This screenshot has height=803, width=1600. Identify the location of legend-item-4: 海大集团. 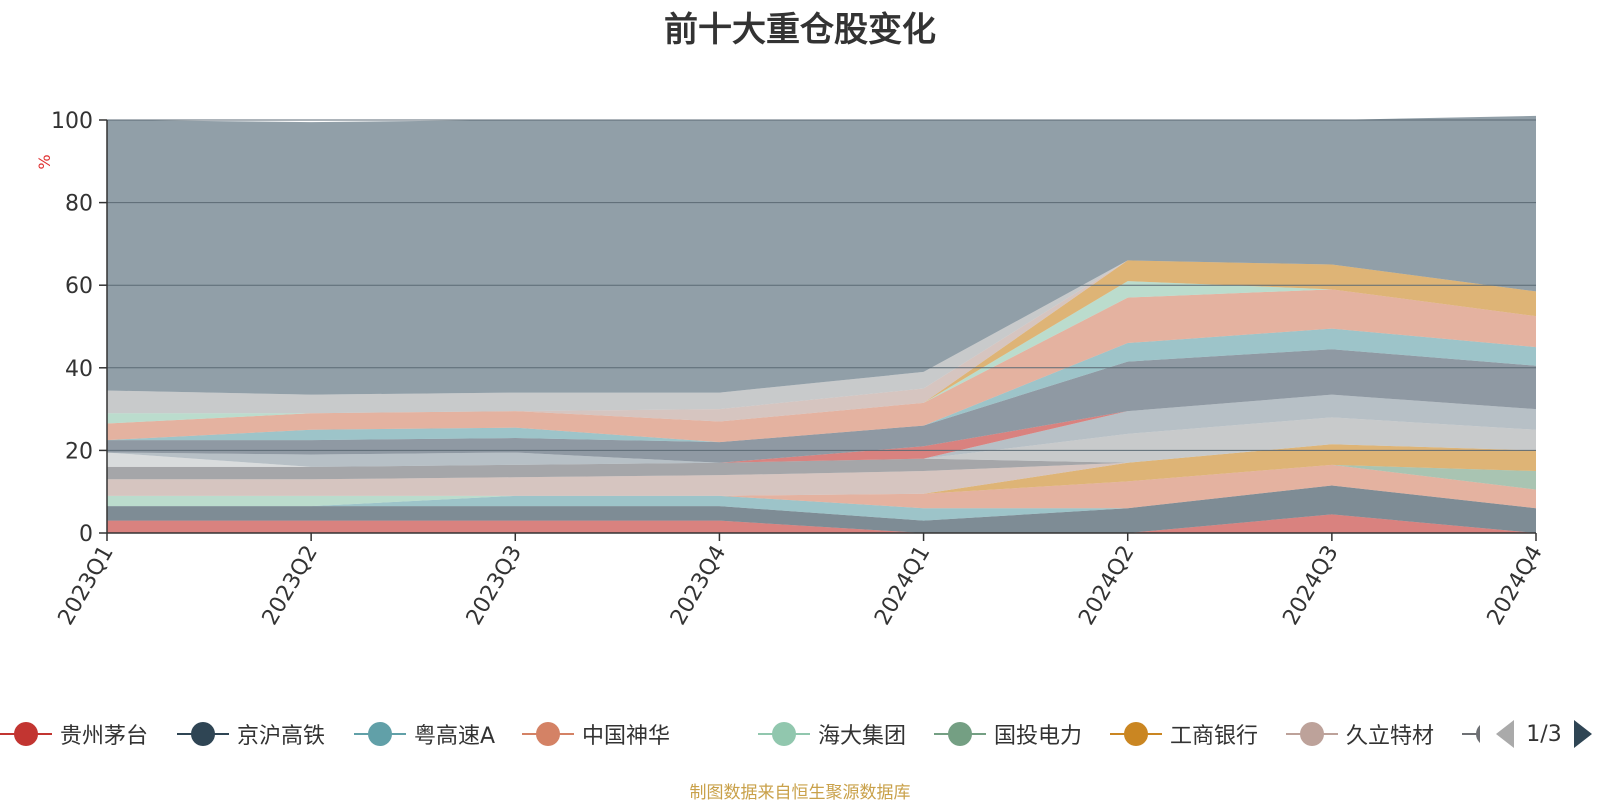
(832, 734).